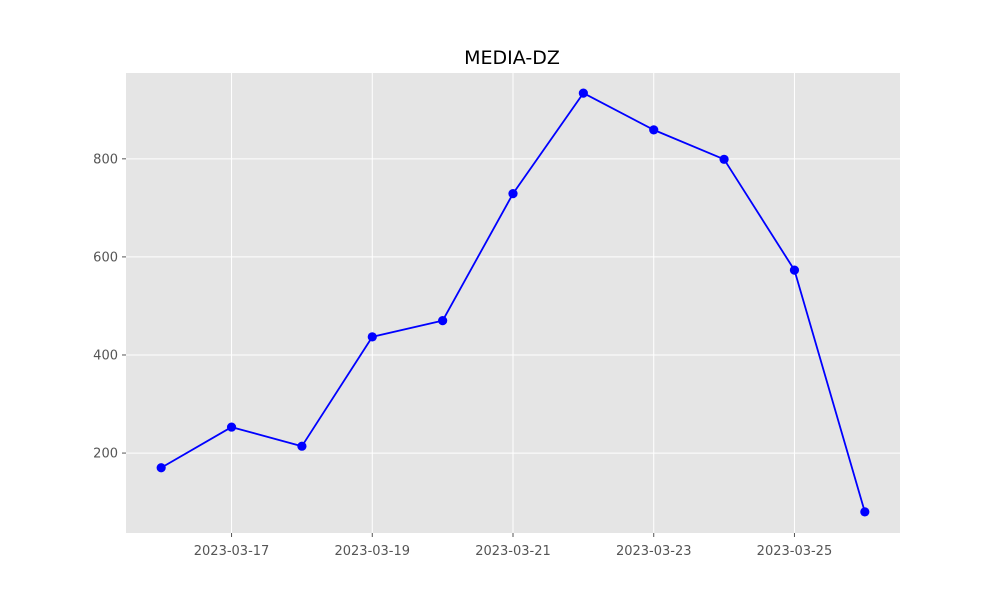  I want to click on y-tick-label: 400, so click(105, 355).